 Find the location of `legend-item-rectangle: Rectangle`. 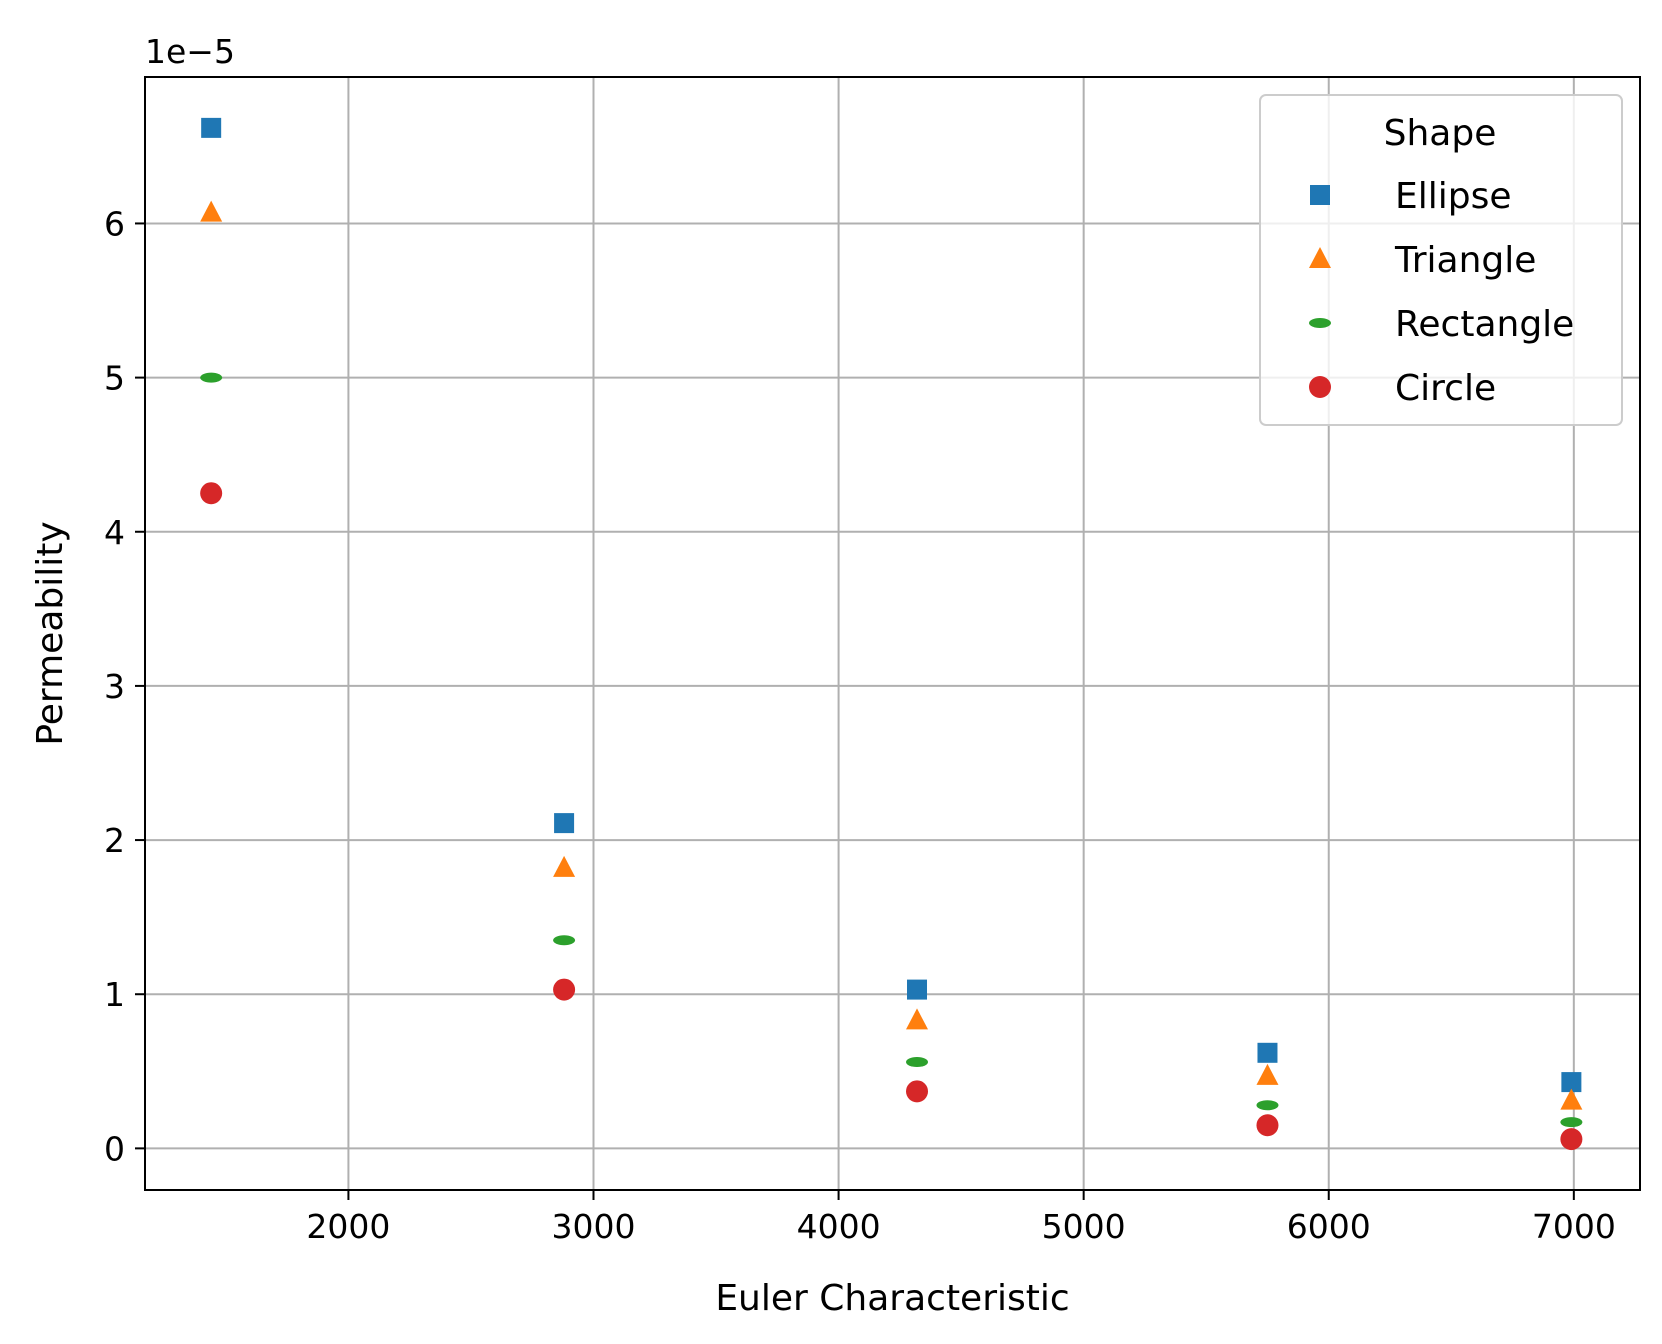

legend-item-rectangle: Rectangle is located at coordinates (1441, 324).